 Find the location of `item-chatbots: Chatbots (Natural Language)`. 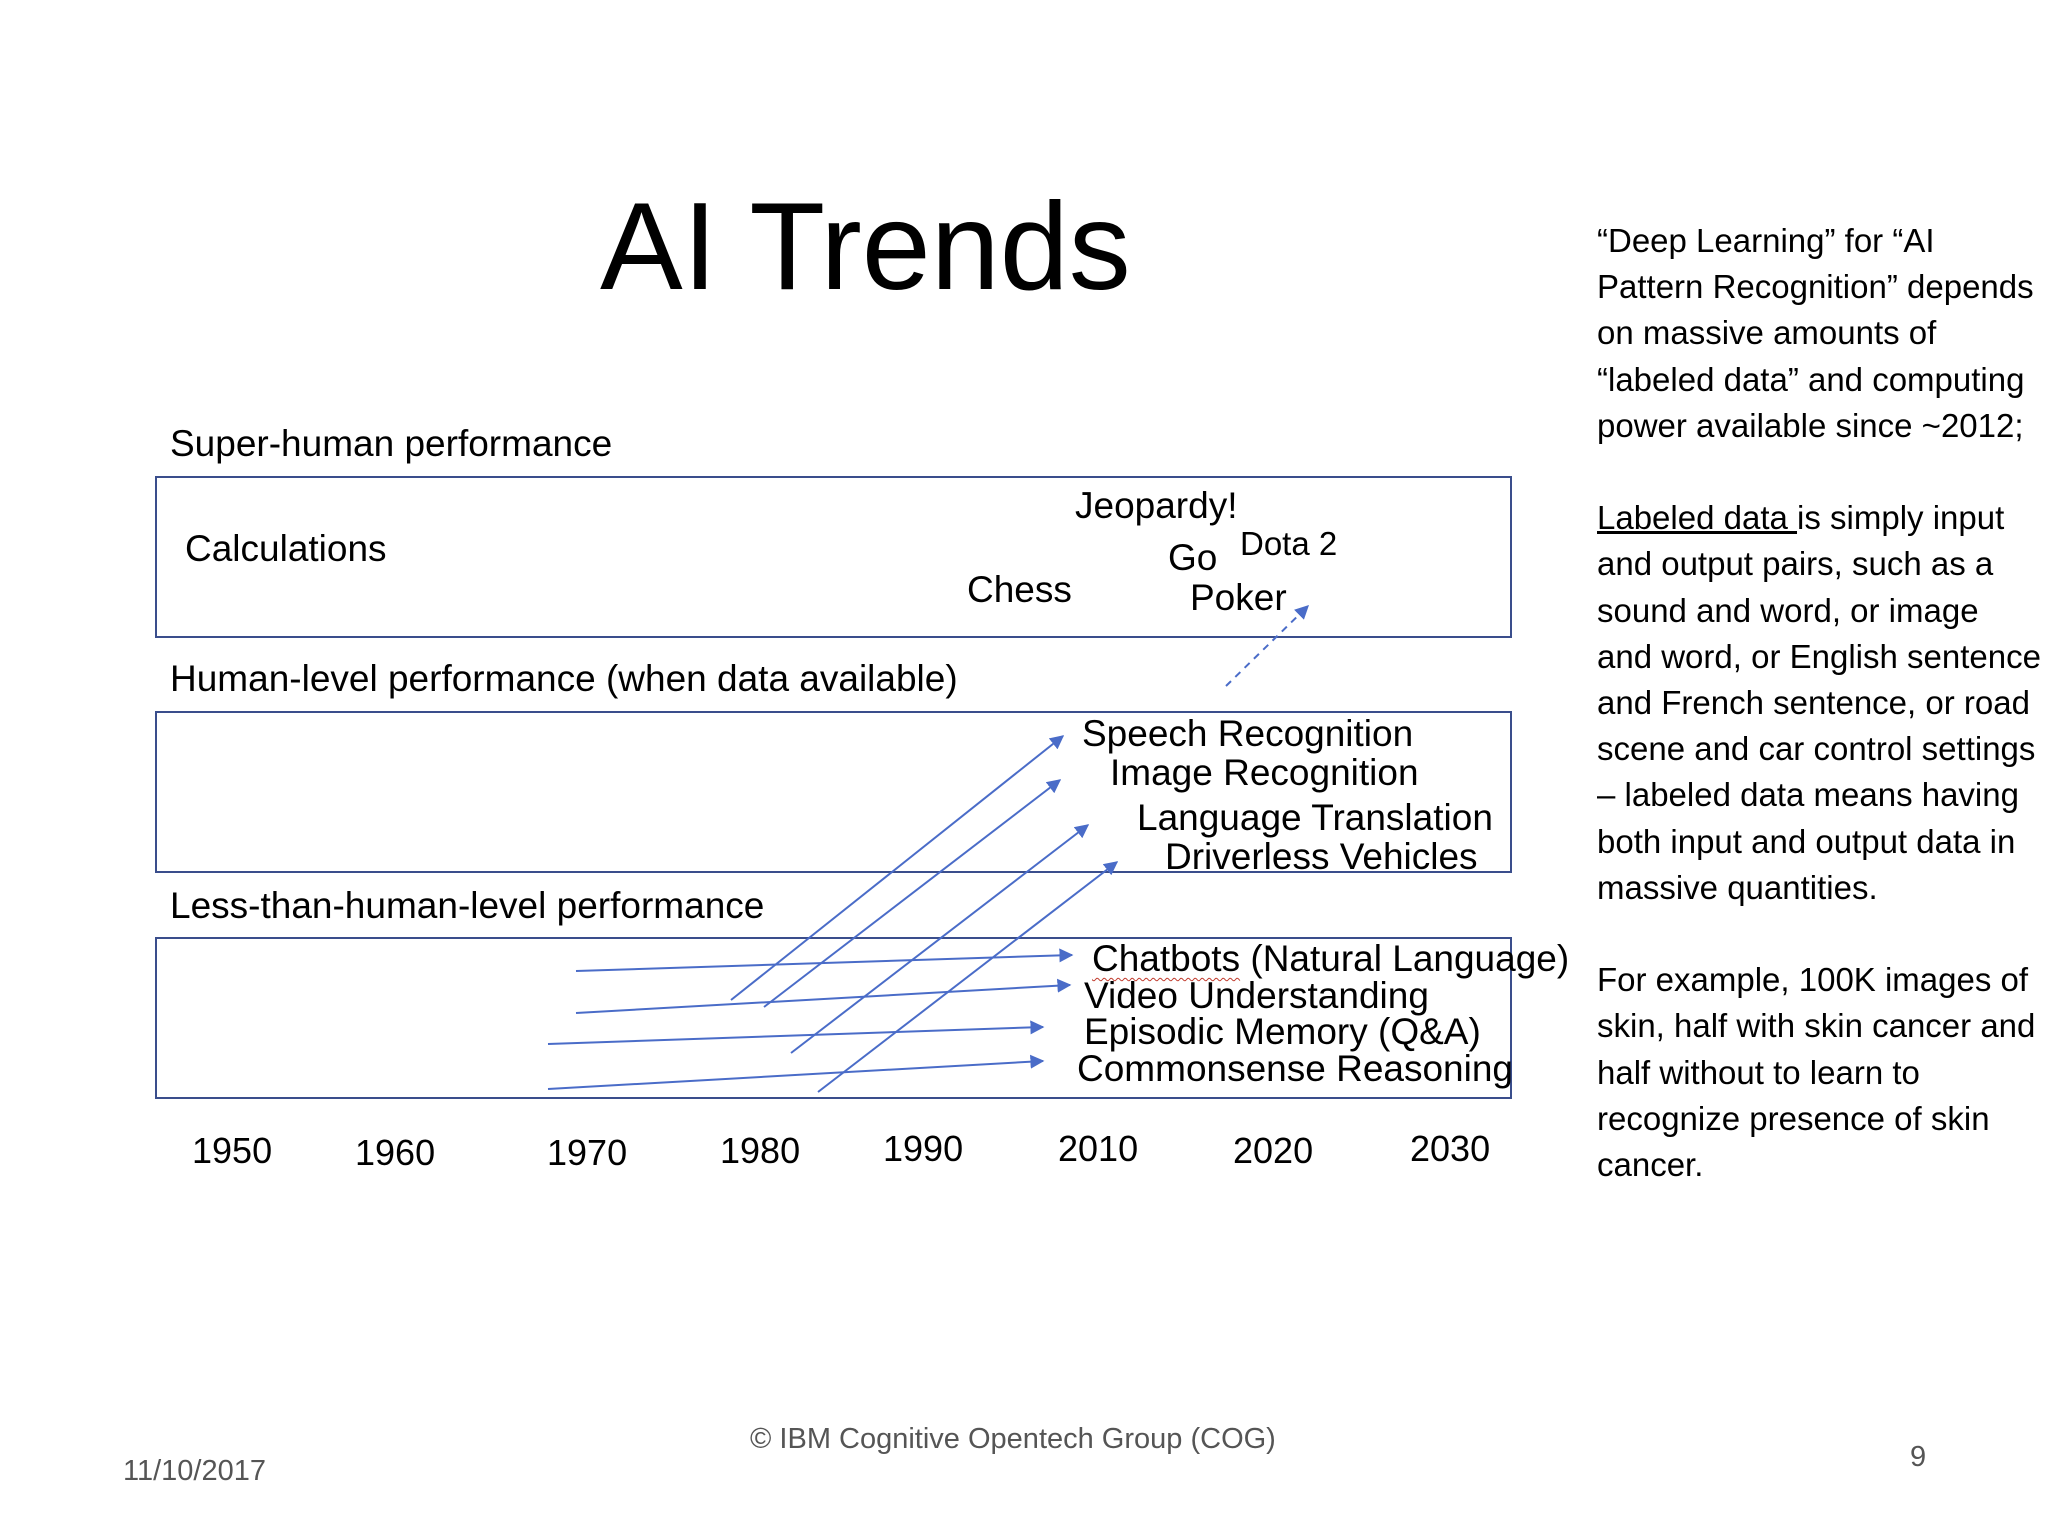

item-chatbots: Chatbots (Natural Language) is located at coordinates (1330, 958).